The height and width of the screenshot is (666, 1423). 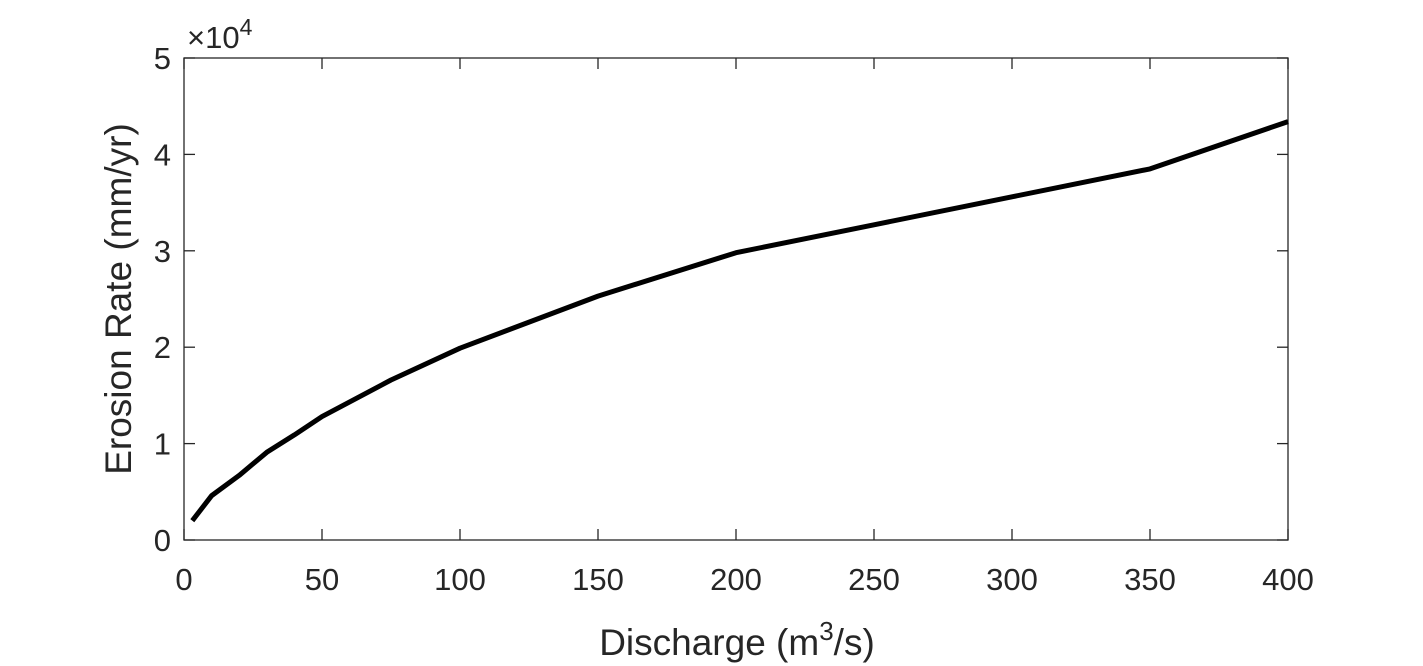 I want to click on x-tick-label: 400, so click(x=1288, y=579).